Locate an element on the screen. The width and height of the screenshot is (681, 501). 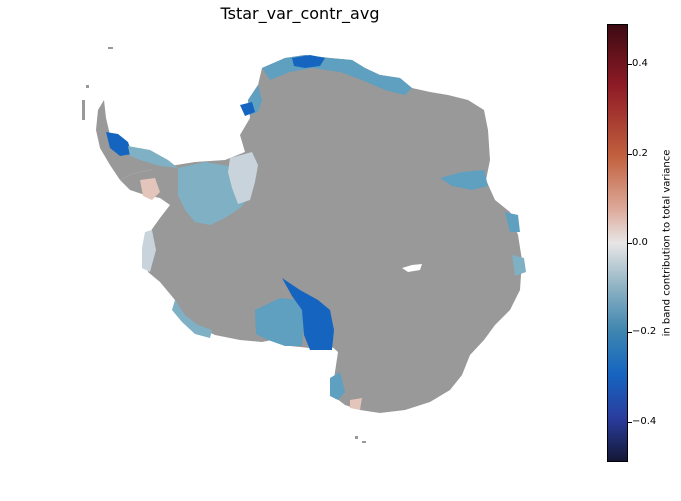
interior-no-value-spot is located at coordinates (412, 268).